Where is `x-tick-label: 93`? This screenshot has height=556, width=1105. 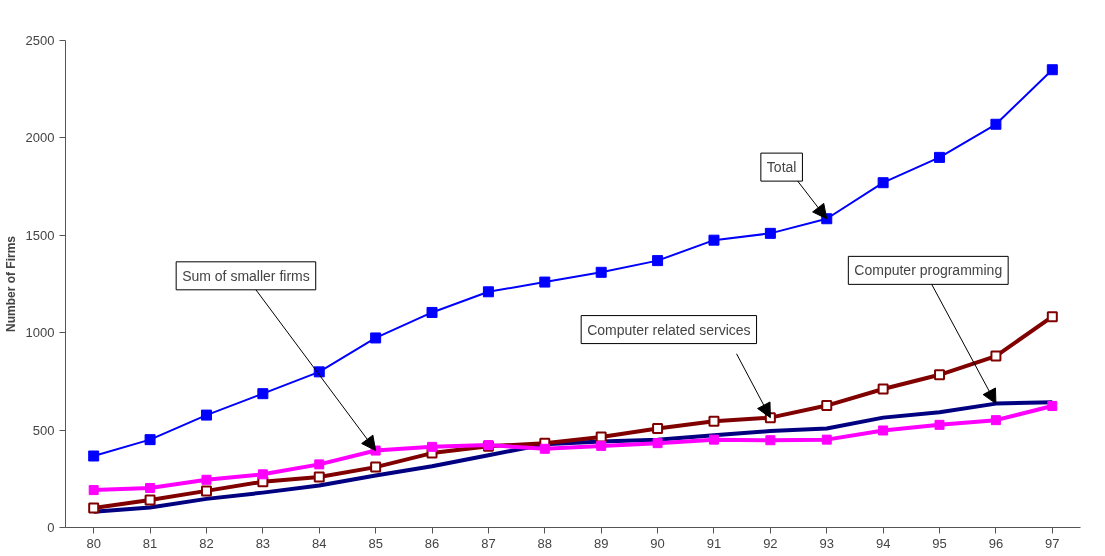 x-tick-label: 93 is located at coordinates (826, 543).